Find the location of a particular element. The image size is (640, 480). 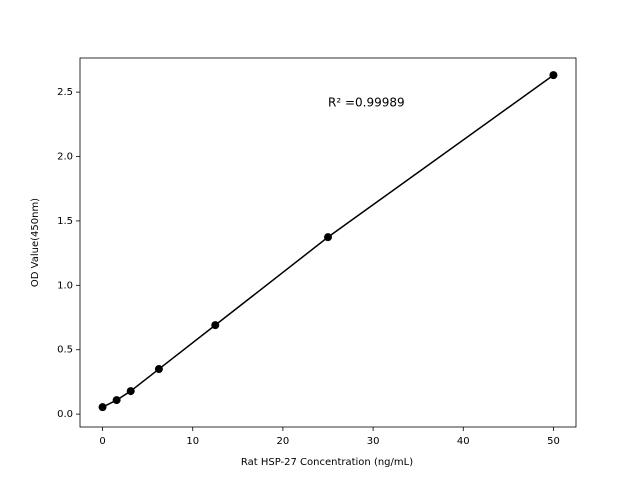

x-axis-label: Rat HSP-27 Concentration (ng/mL) is located at coordinates (327, 462).